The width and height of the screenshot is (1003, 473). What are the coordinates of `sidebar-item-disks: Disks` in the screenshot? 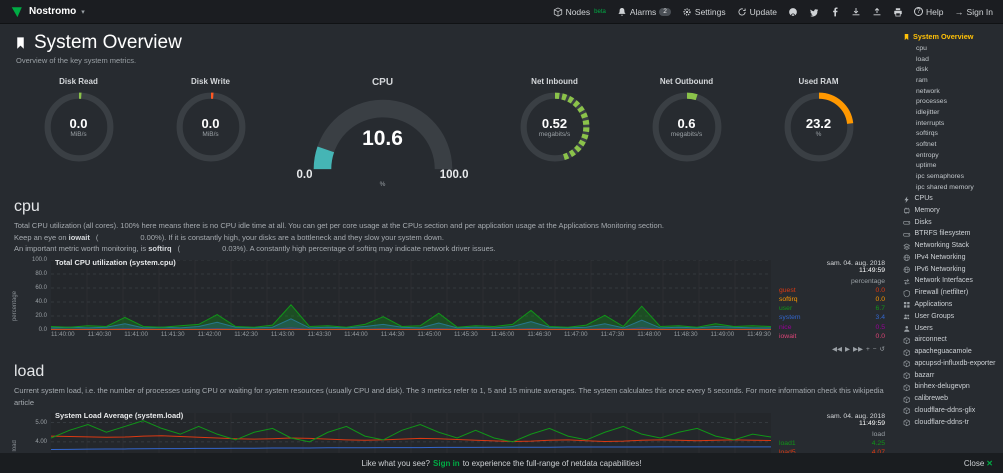 It's located at (951, 223).